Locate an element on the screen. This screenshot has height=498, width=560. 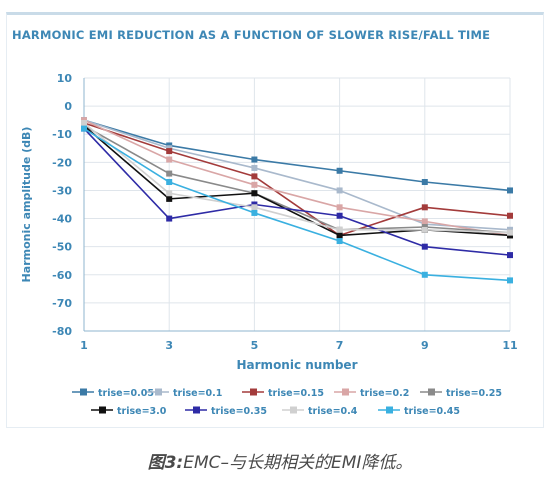
x-tick-label: 5 is located at coordinates (255, 345).